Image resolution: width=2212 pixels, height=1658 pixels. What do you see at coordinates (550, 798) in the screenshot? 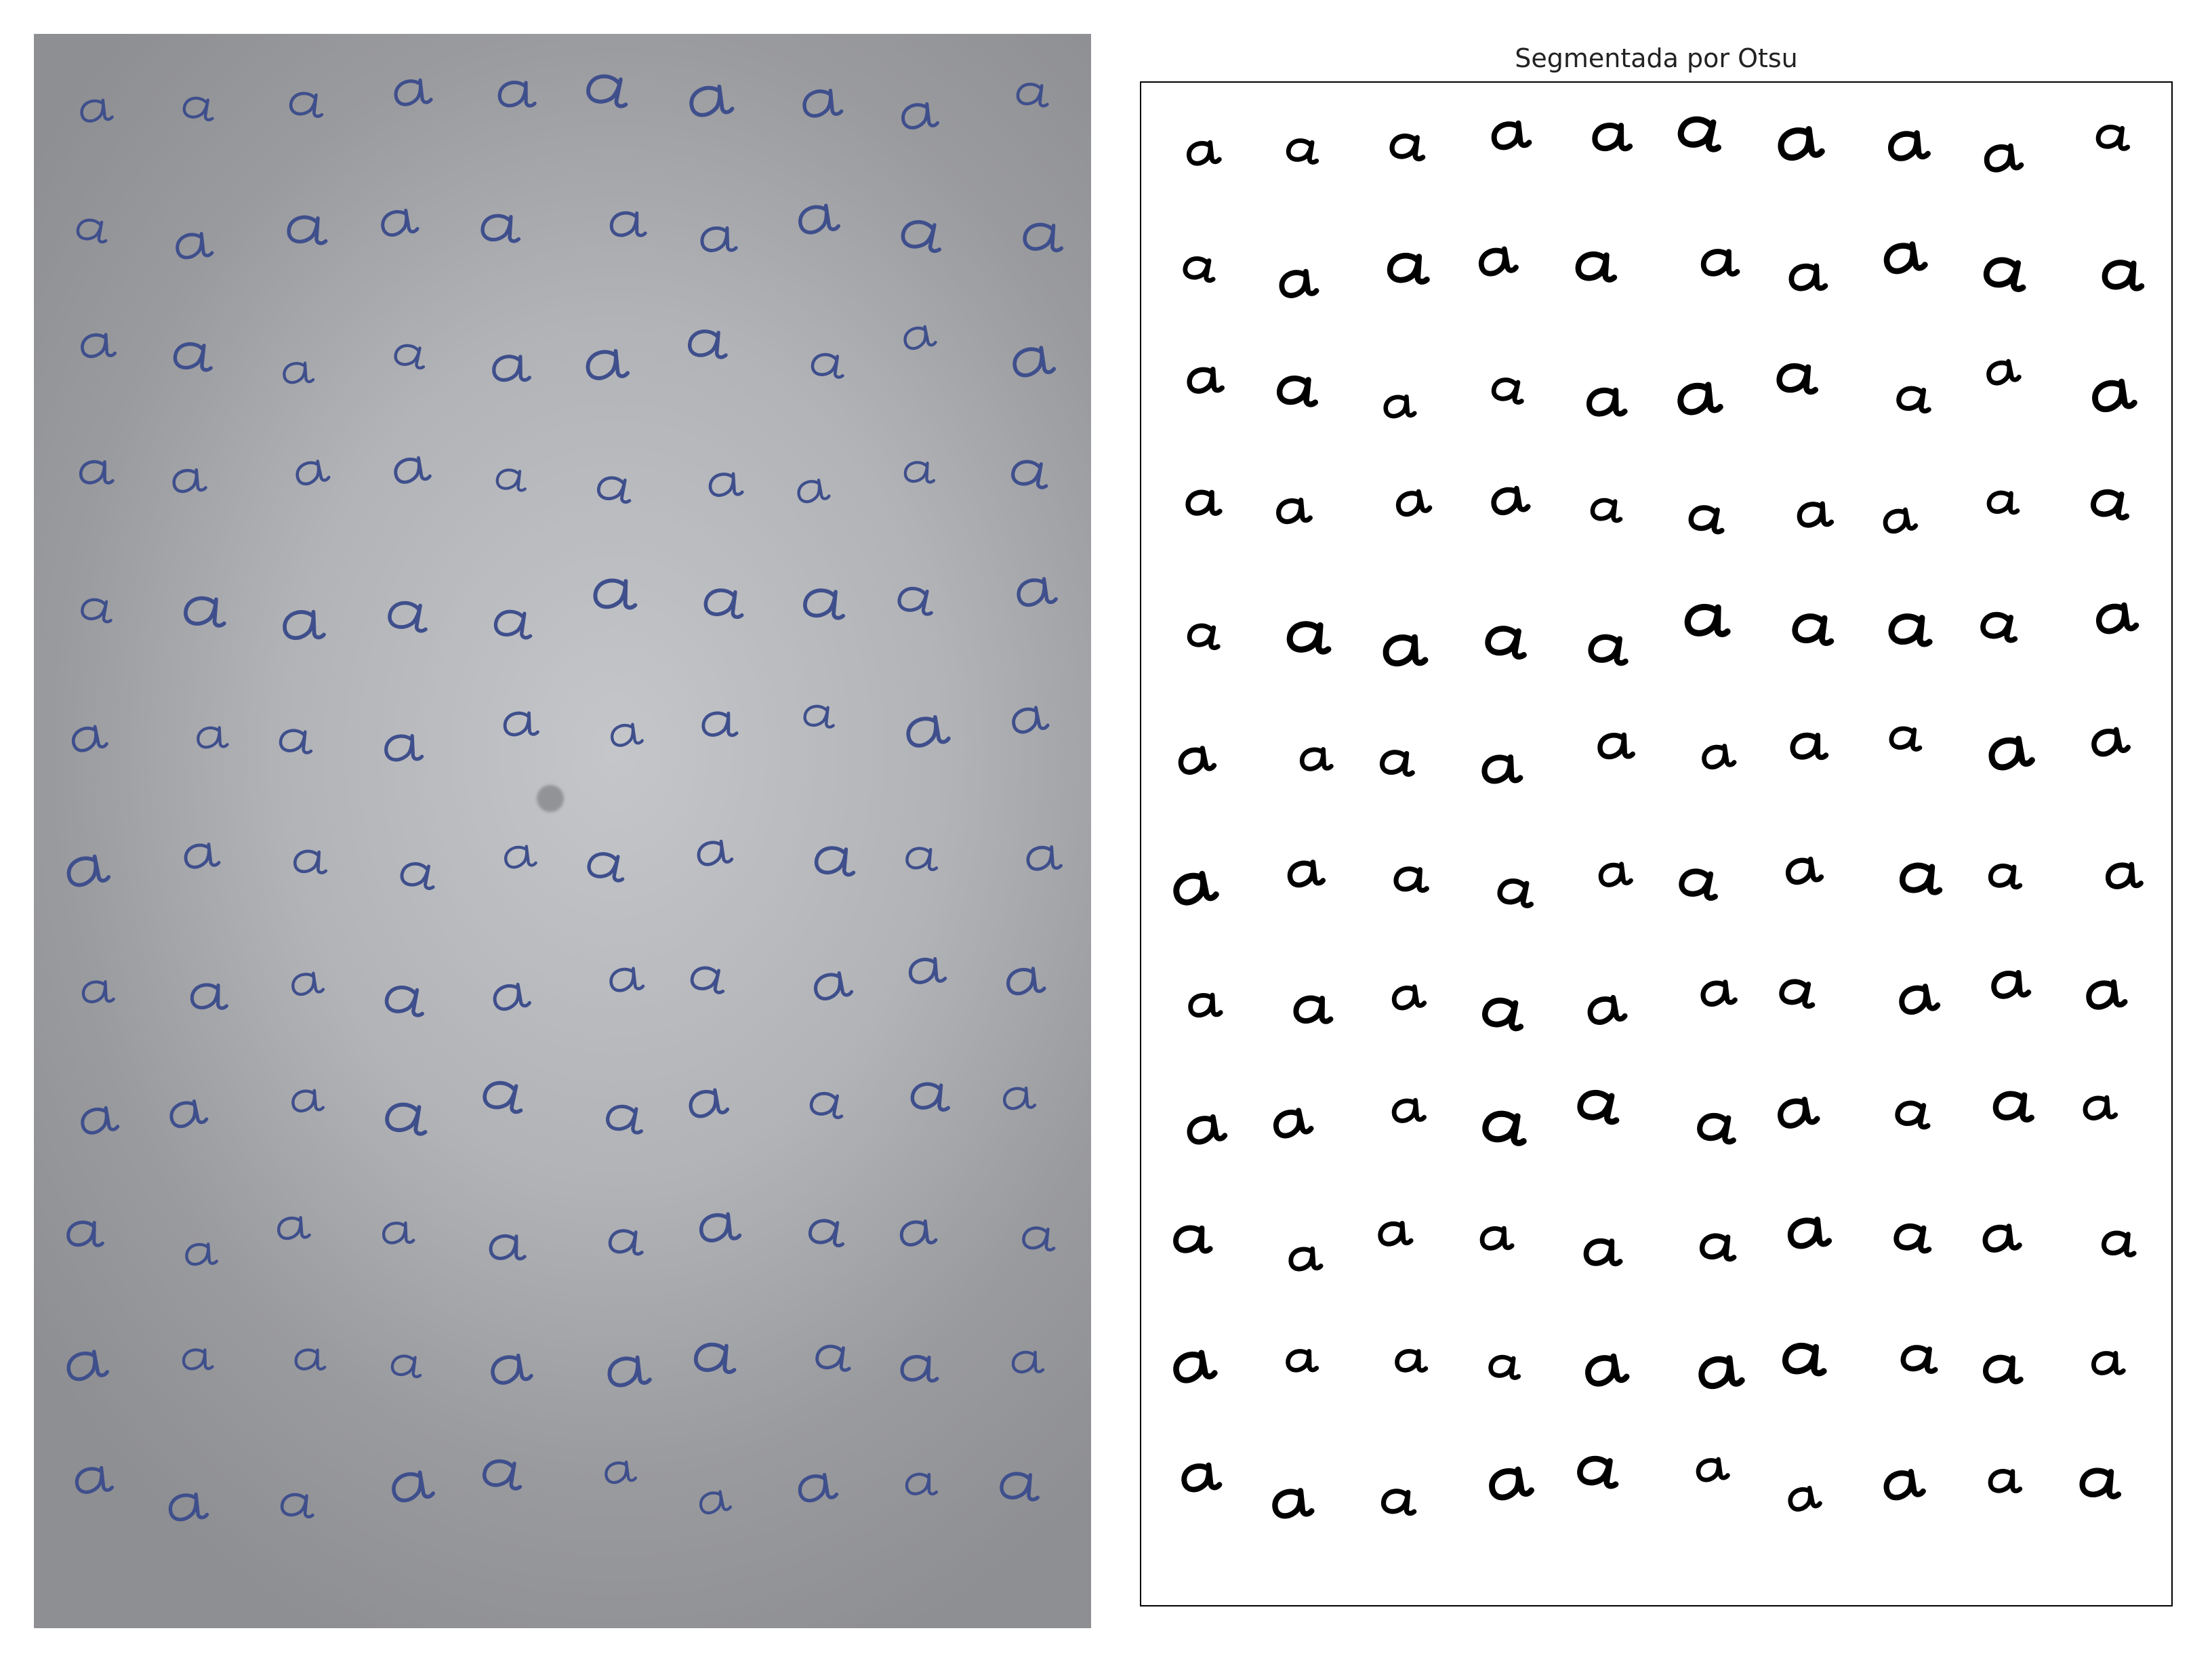
I see `paper-stain` at bounding box center [550, 798].